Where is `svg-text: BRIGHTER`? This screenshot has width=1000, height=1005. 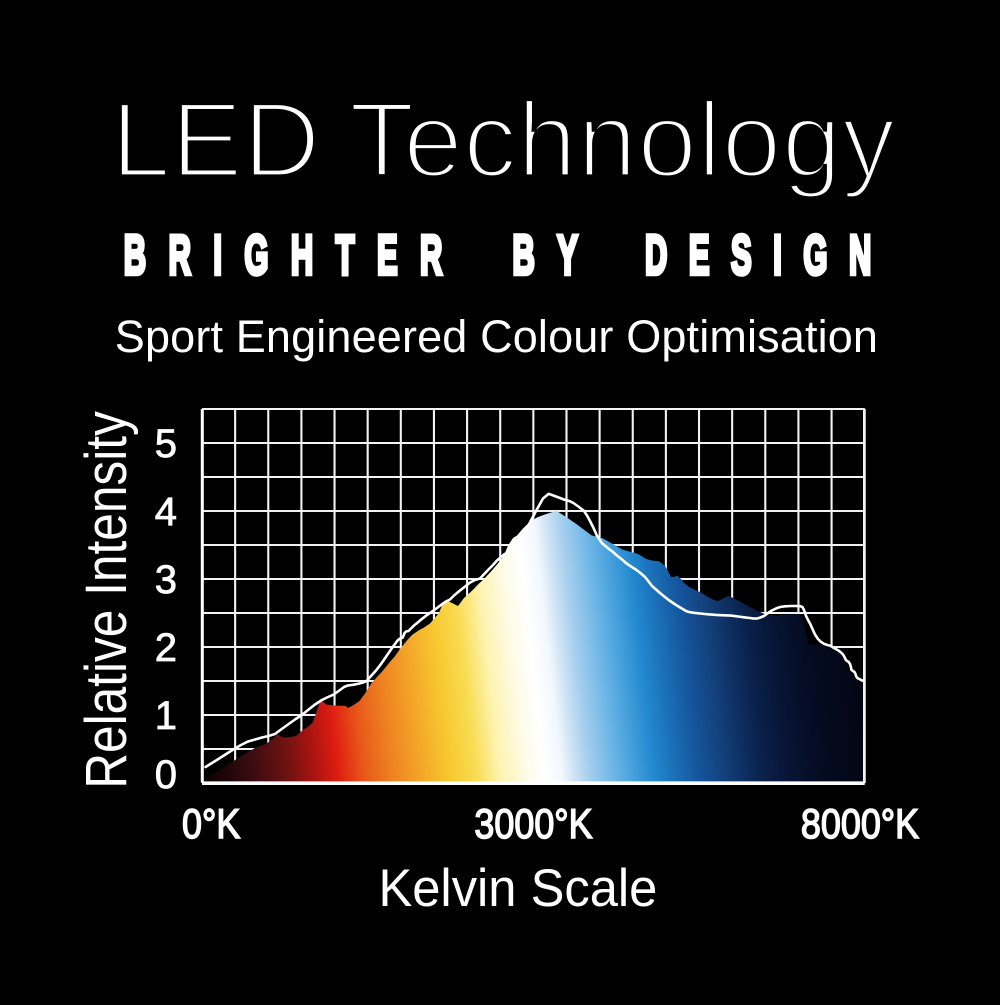 svg-text: BRIGHTER is located at coordinates (294, 256).